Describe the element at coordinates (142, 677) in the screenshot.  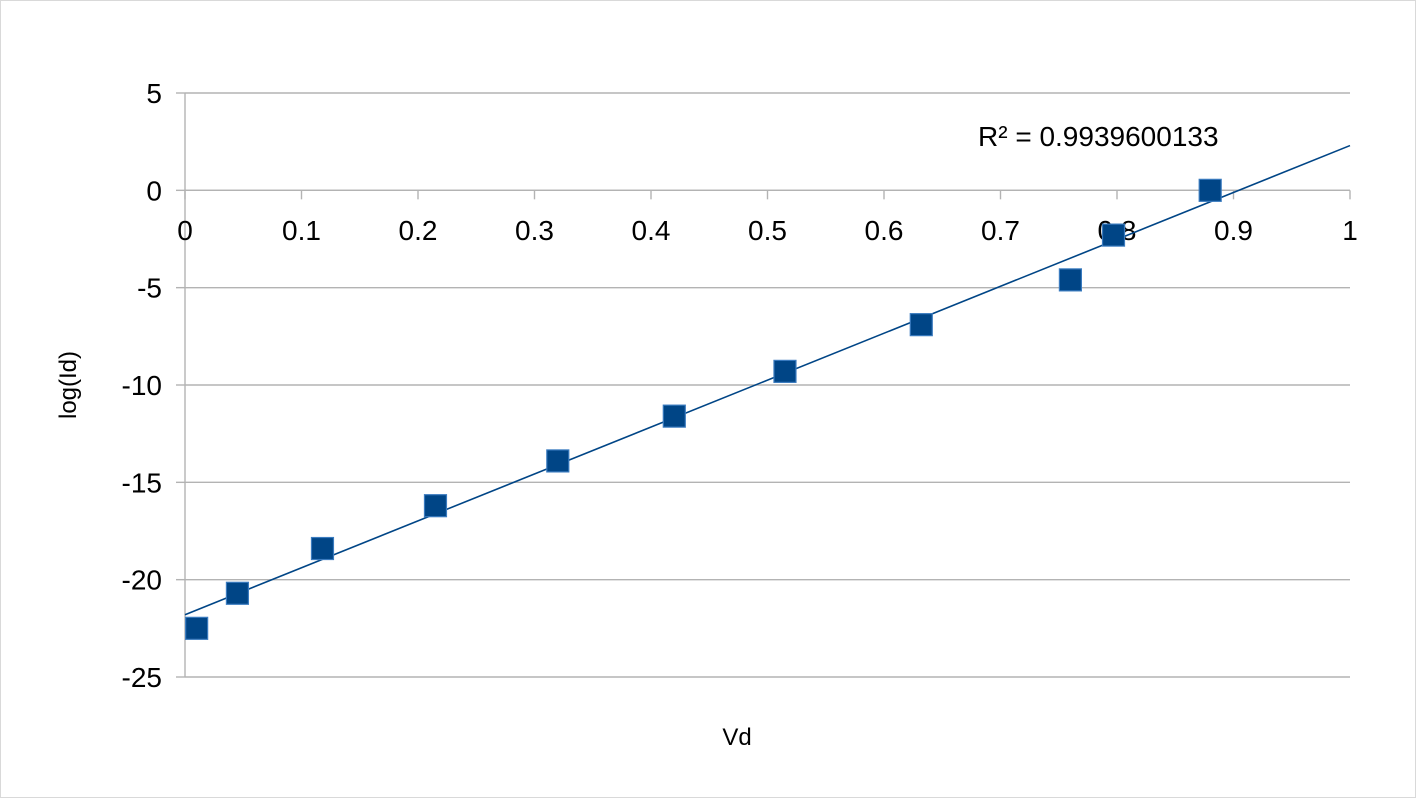
I see `y-tick-label: -25` at that location.